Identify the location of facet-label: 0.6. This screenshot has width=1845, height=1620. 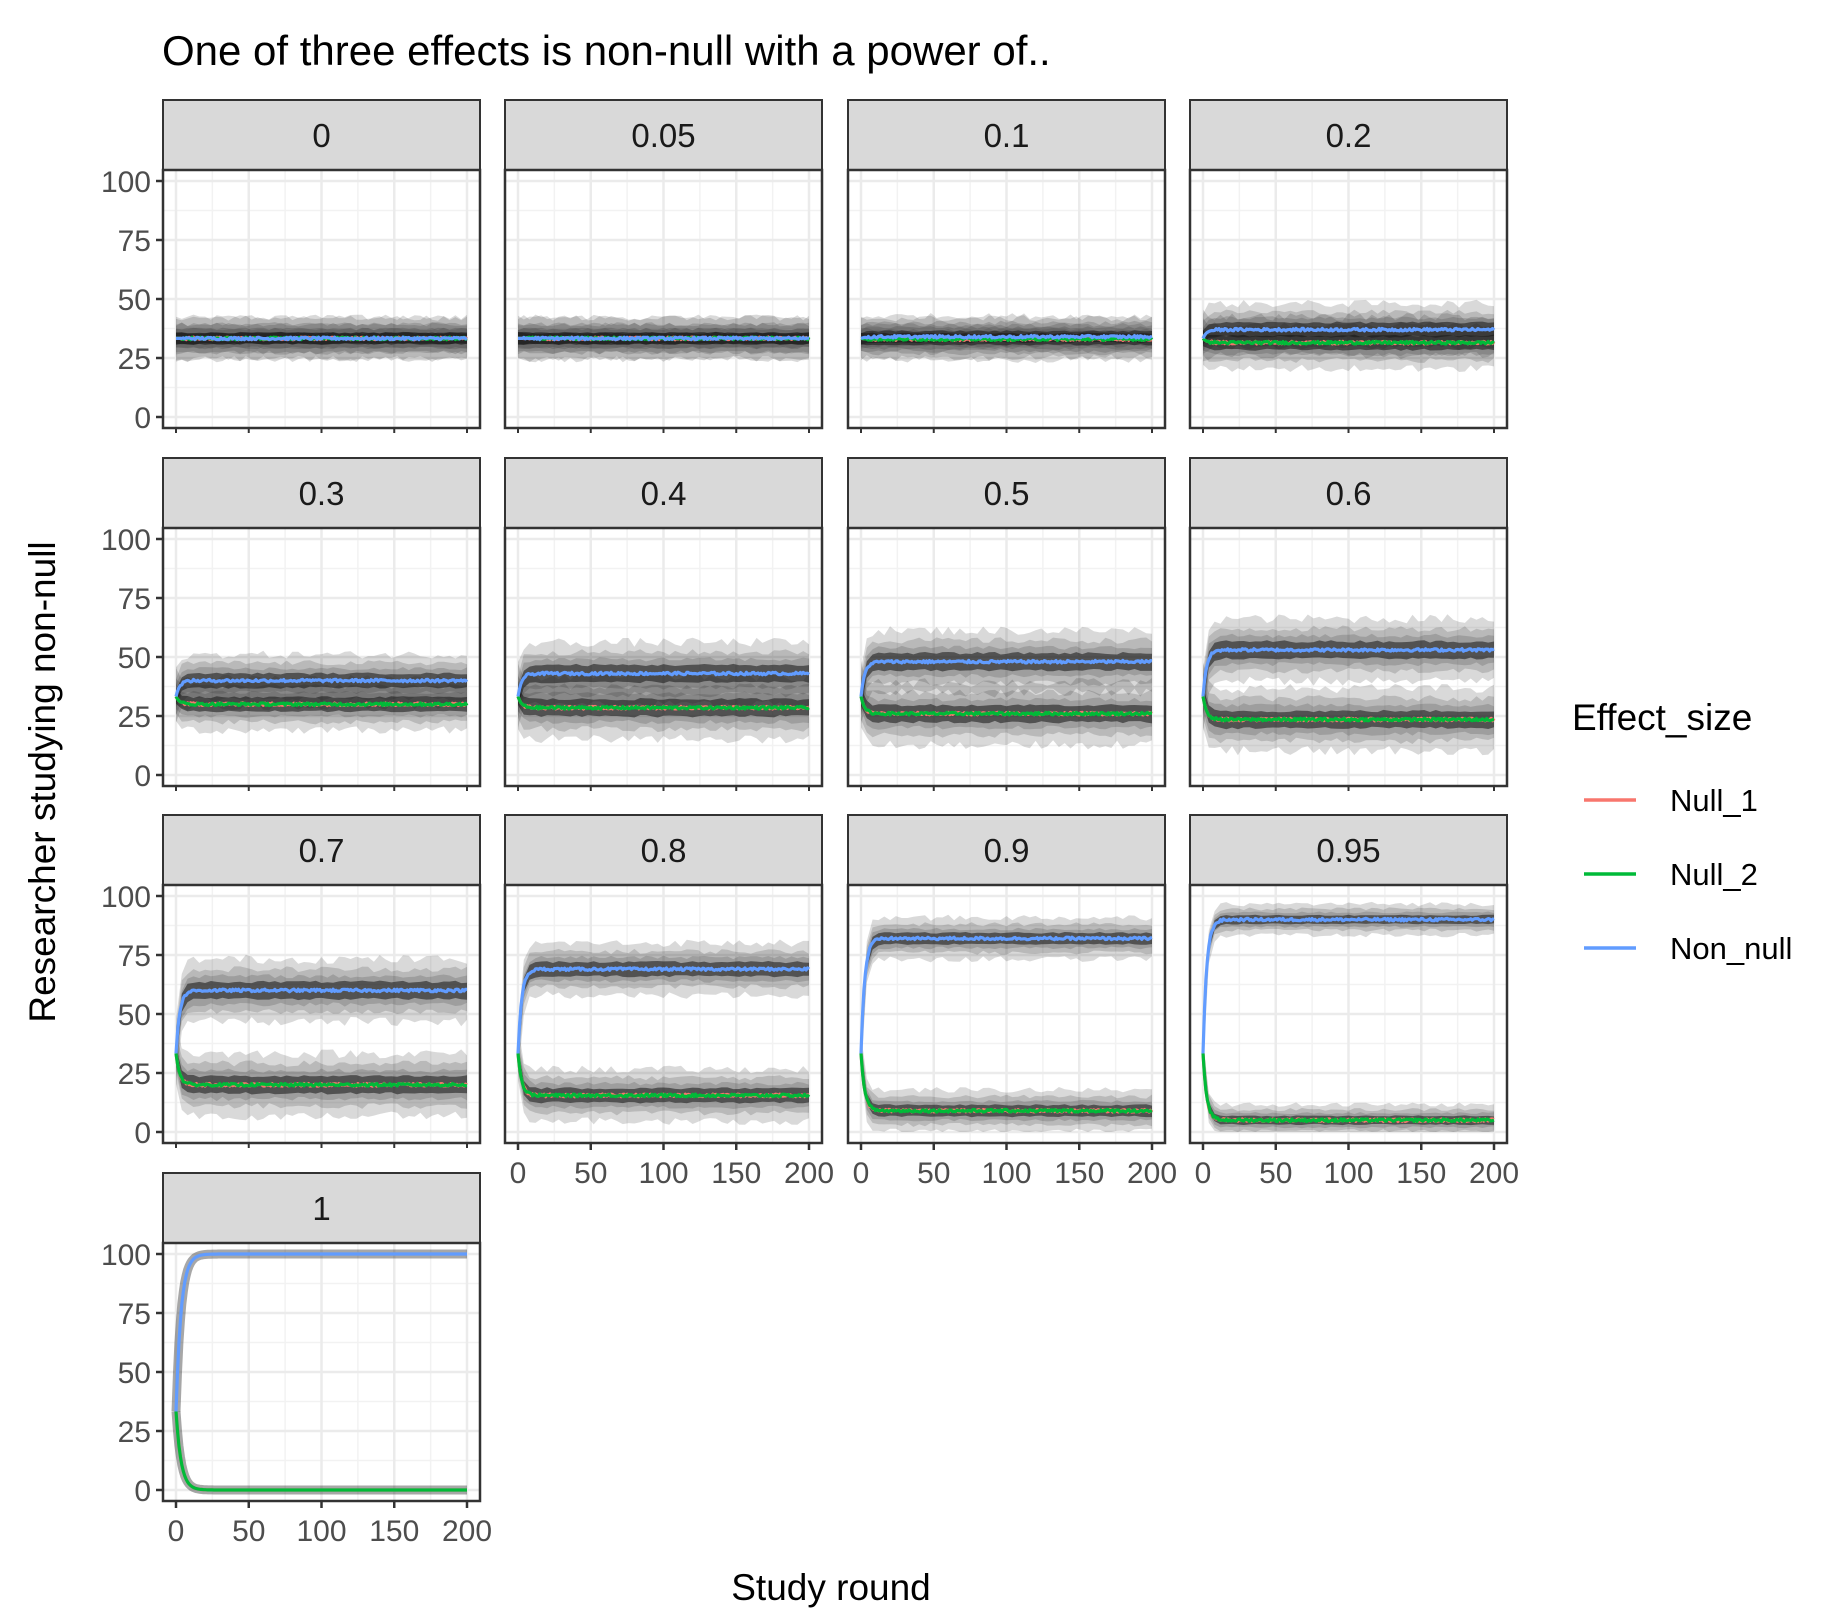
(1349, 493).